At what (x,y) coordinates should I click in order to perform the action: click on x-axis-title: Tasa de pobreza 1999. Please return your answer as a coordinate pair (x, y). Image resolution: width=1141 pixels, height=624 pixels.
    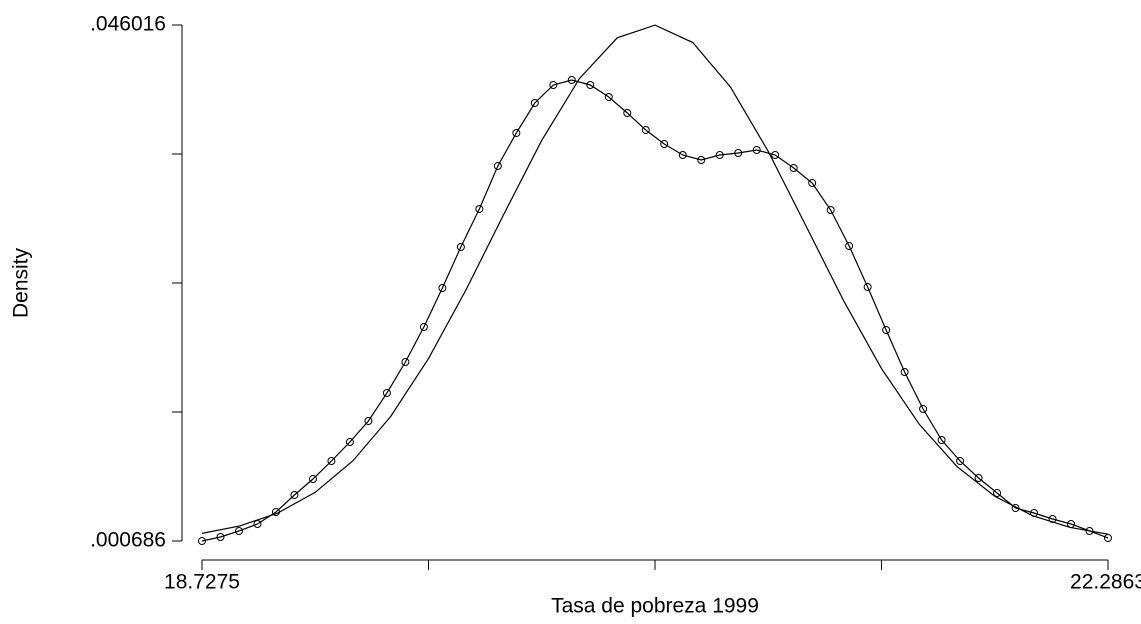
    Looking at the image, I should click on (655, 606).